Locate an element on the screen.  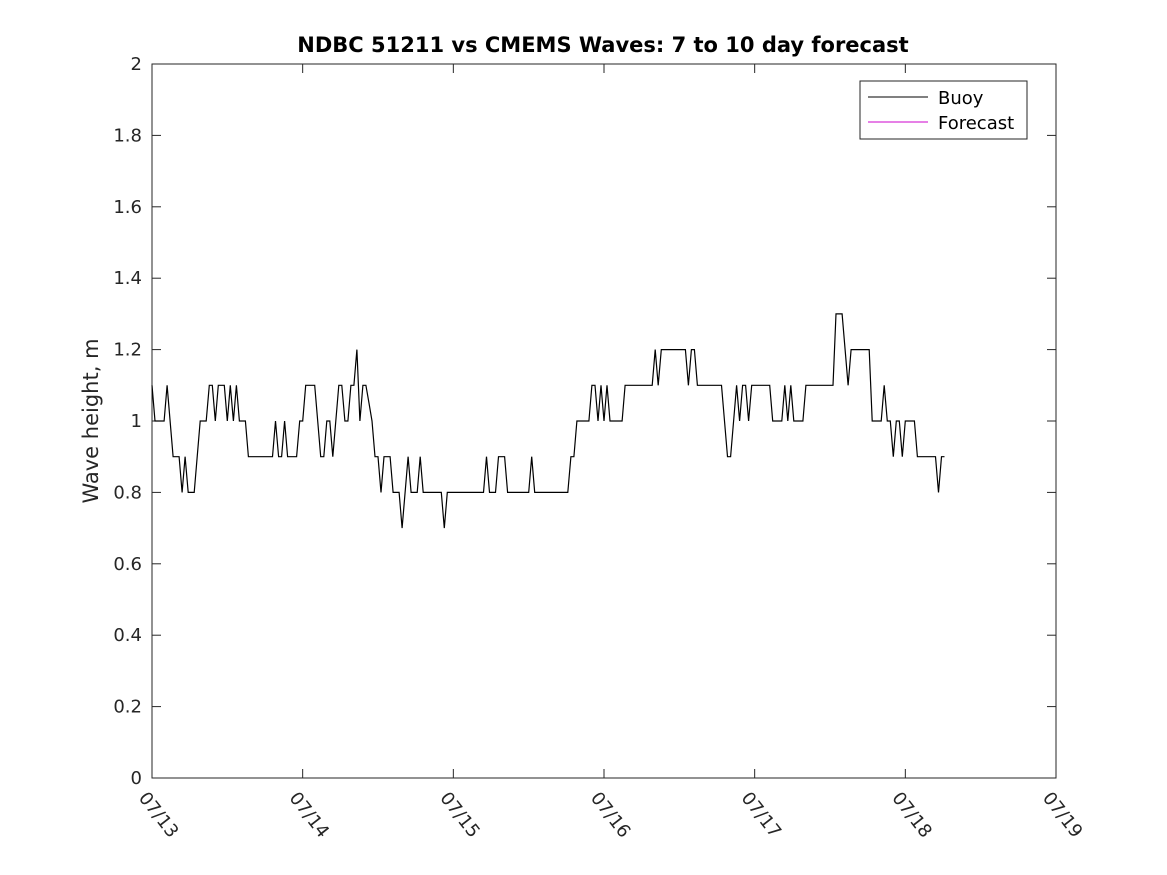
legend: Buoy Forecast is located at coordinates (943, 110).